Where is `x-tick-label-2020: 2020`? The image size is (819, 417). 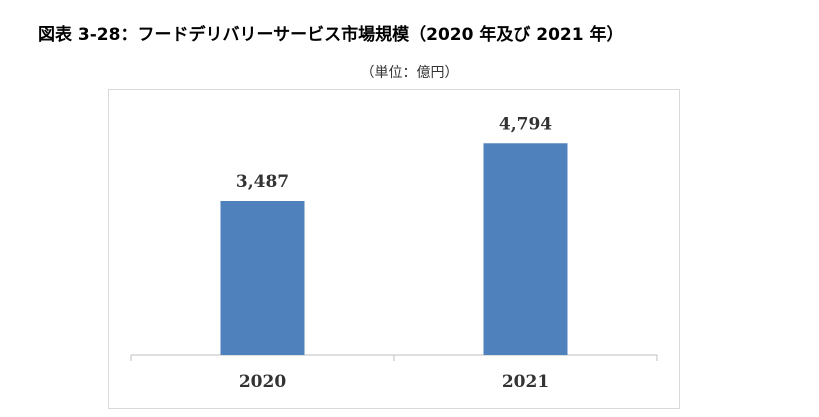
x-tick-label-2020: 2020 is located at coordinates (262, 382).